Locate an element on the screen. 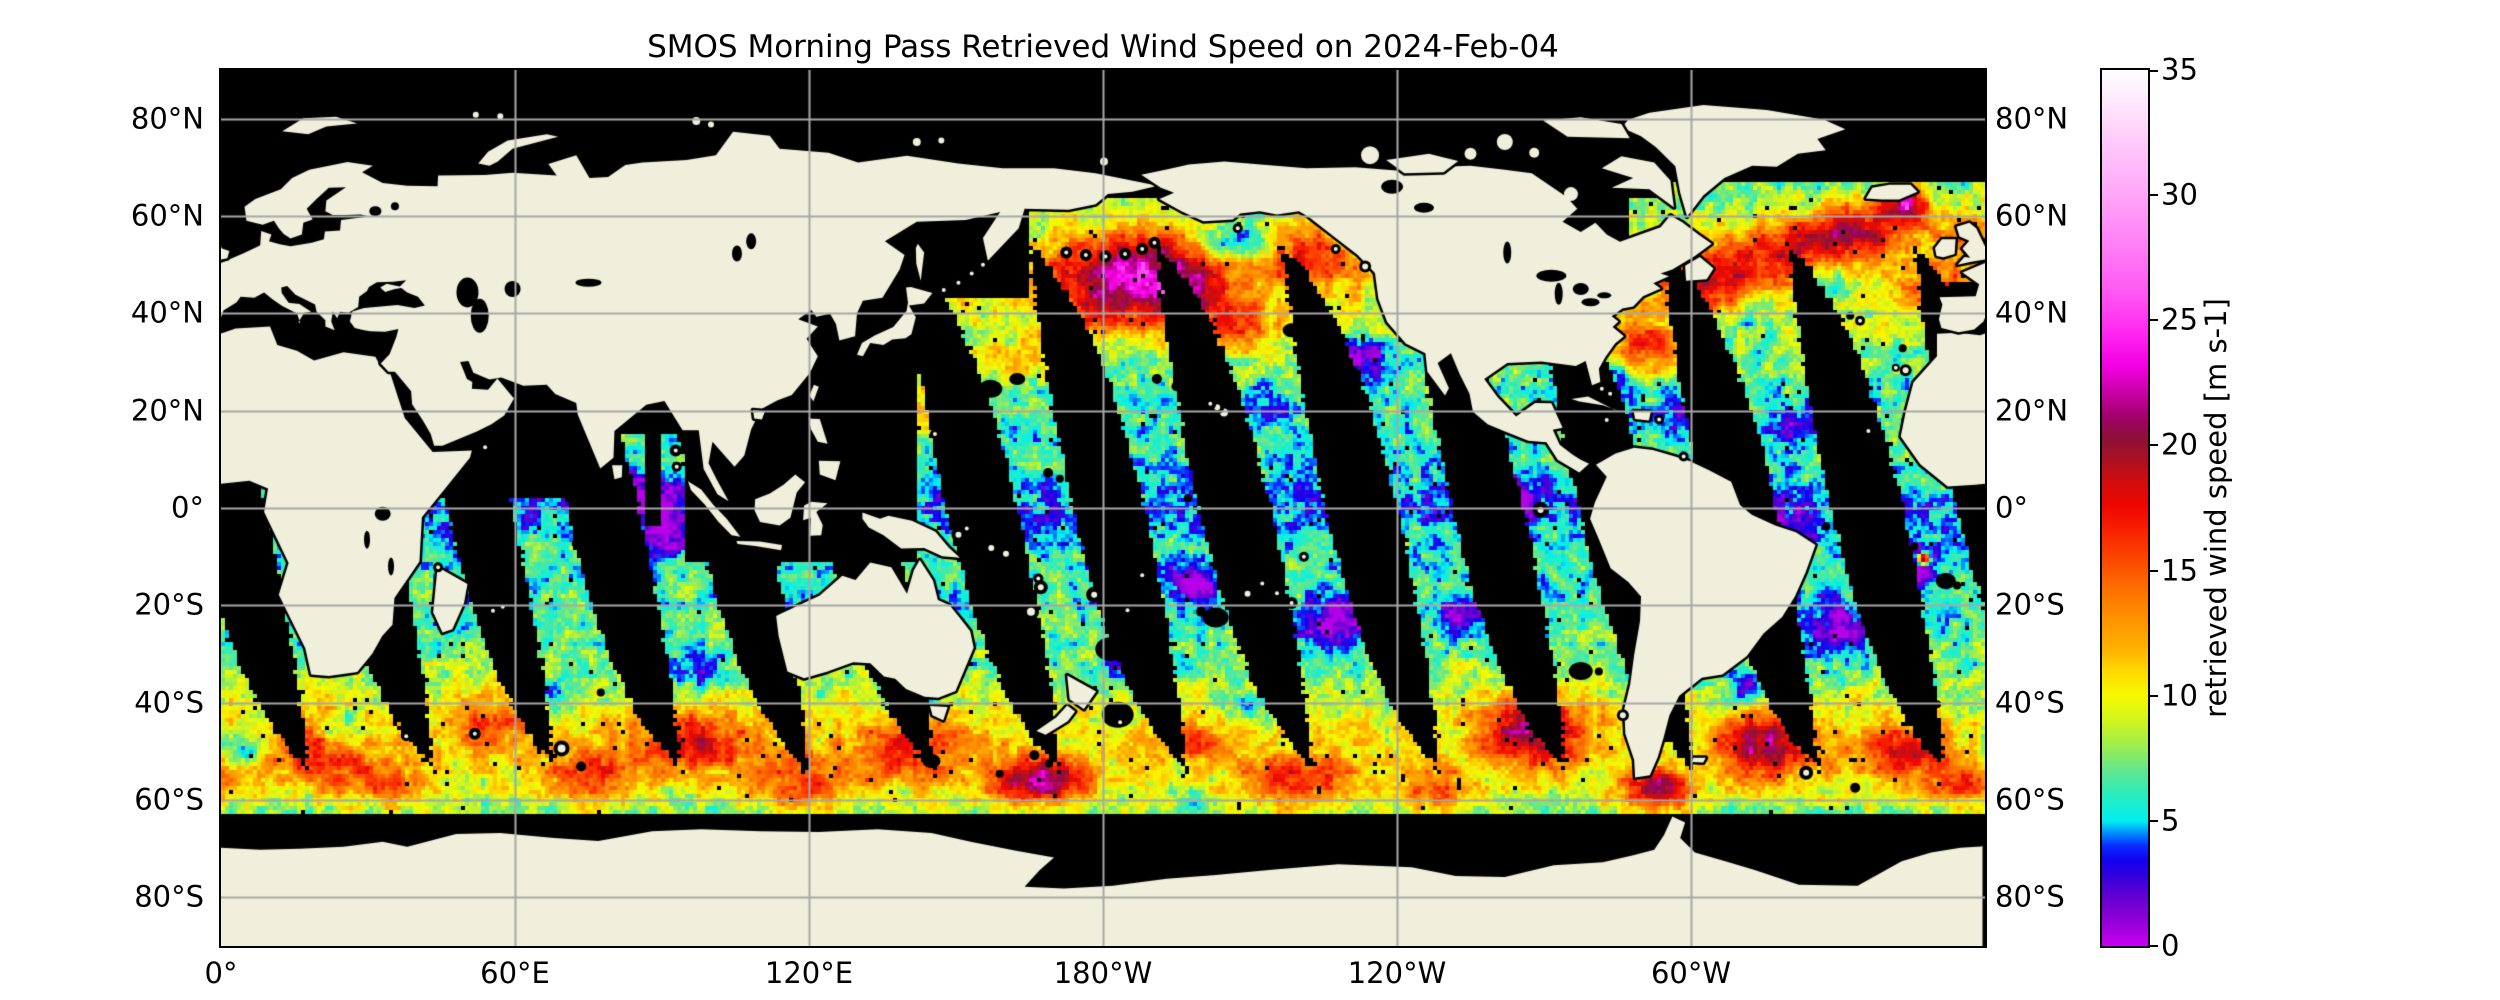  ytick-right-label: 40°S is located at coordinates (2030, 701).